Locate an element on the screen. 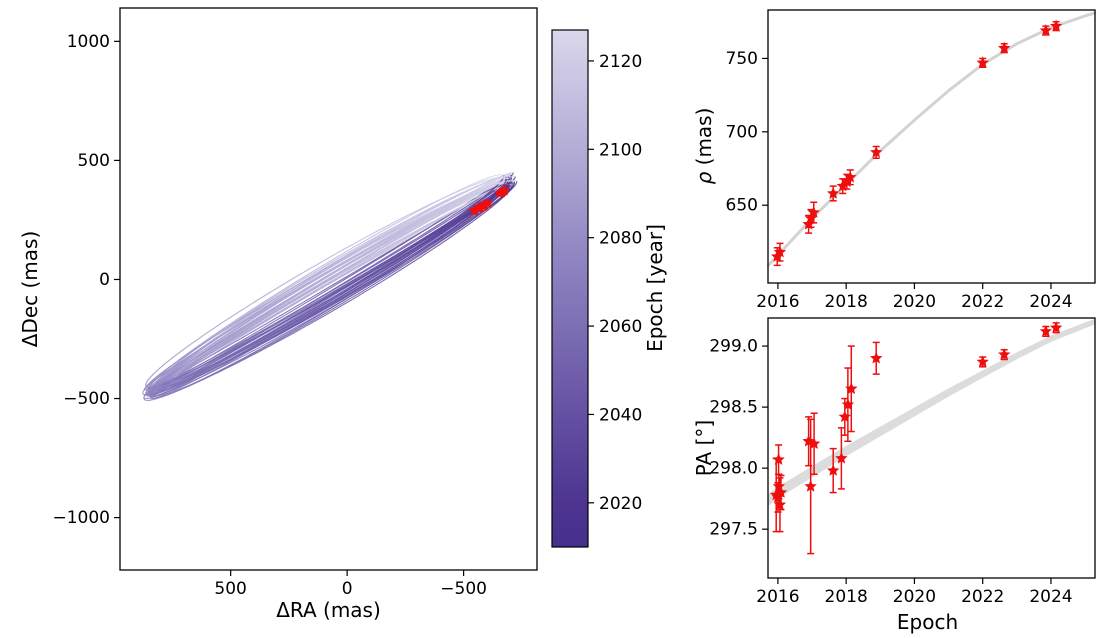 The width and height of the screenshot is (1120, 638). colorbar-frame is located at coordinates (570, 288).